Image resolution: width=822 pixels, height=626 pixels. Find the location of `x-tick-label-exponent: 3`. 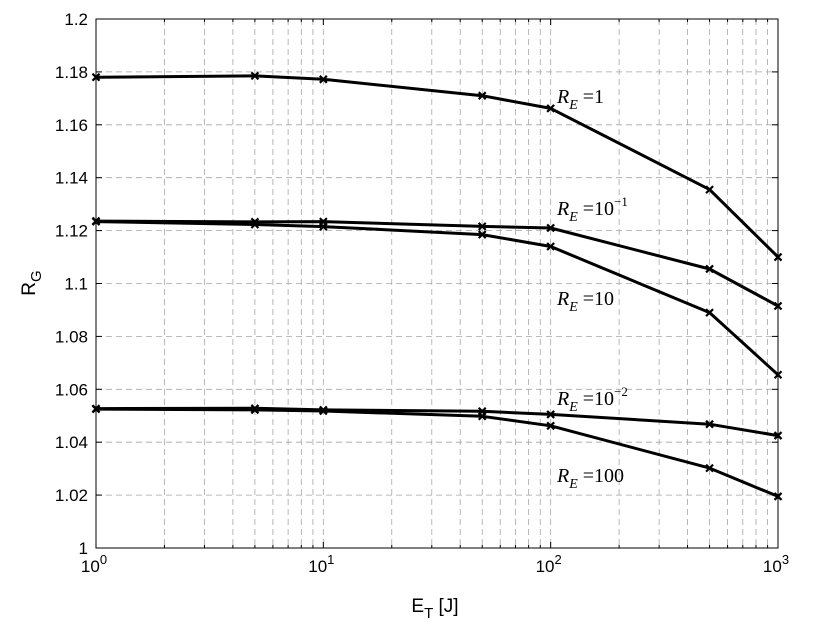

x-tick-label-exponent: 3 is located at coordinates (785, 559).